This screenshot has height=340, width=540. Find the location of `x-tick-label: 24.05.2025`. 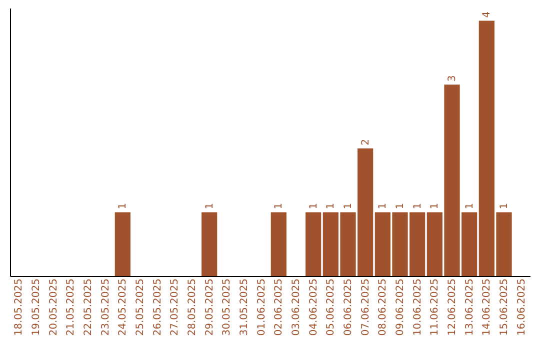

x-tick-label: 24.05.2025 is located at coordinates (123, 307).